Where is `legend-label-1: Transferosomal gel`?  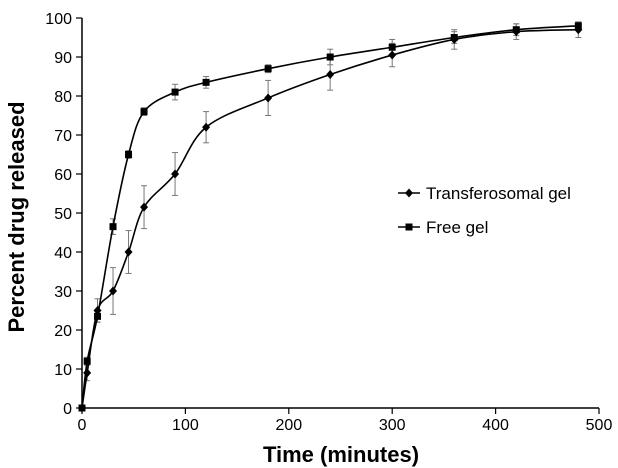 legend-label-1: Transferosomal gel is located at coordinates (498, 193).